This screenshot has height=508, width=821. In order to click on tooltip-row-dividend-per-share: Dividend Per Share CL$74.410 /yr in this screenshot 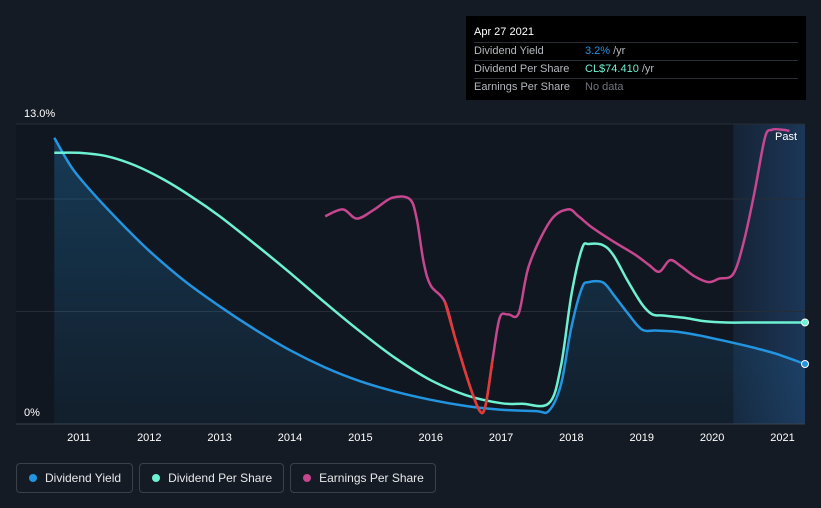, I will do `click(636, 69)`.